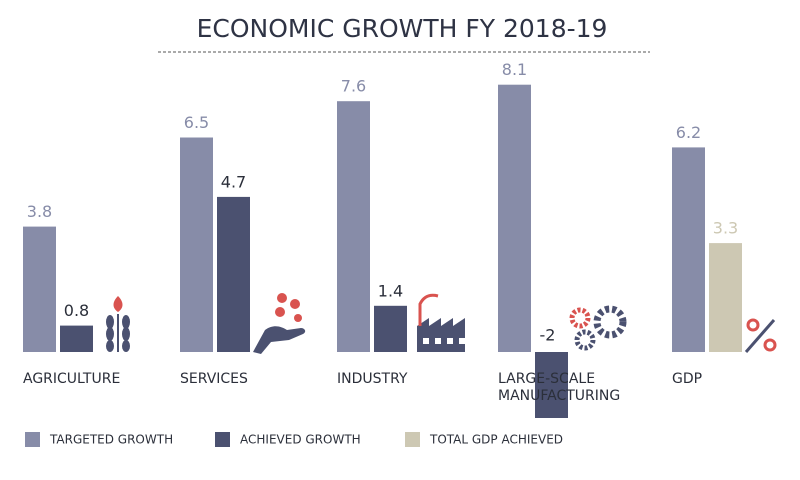  Describe the element at coordinates (72, 379) in the screenshot. I see `category-label: AGRICULTURE` at that location.